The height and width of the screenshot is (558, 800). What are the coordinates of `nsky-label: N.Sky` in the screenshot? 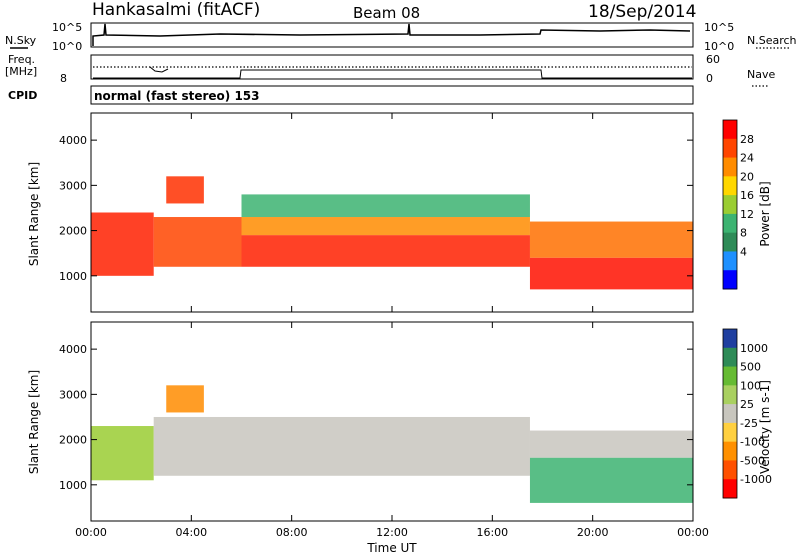 It's located at (21, 40).